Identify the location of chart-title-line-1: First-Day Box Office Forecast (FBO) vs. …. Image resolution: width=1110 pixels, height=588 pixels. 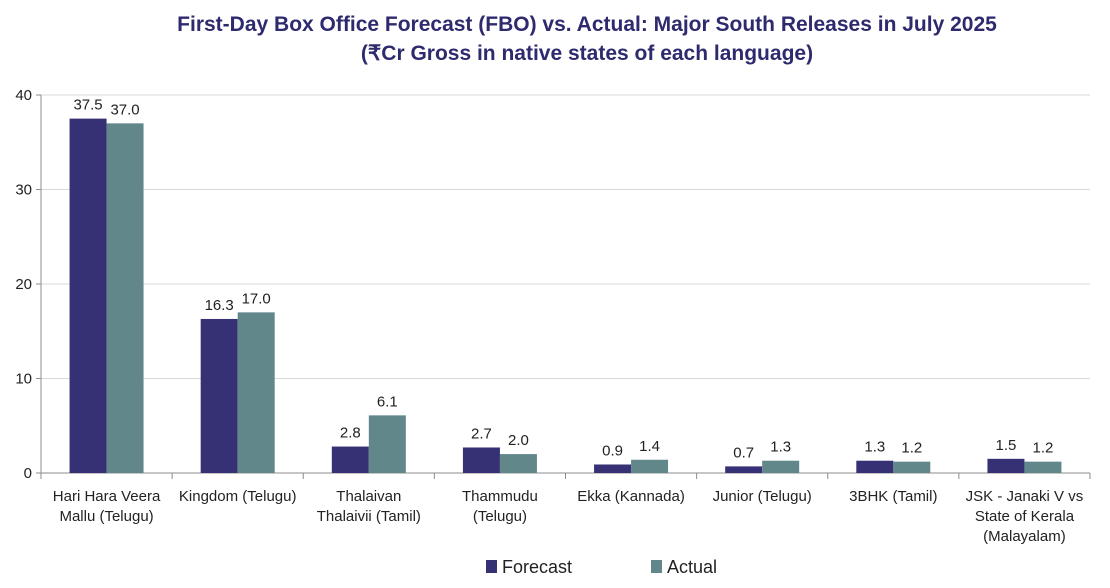
(587, 24).